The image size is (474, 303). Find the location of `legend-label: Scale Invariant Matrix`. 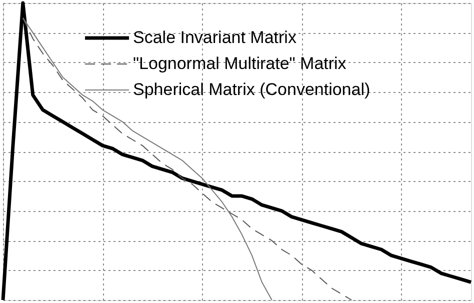

legend-label: Scale Invariant Matrix is located at coordinates (215, 37).